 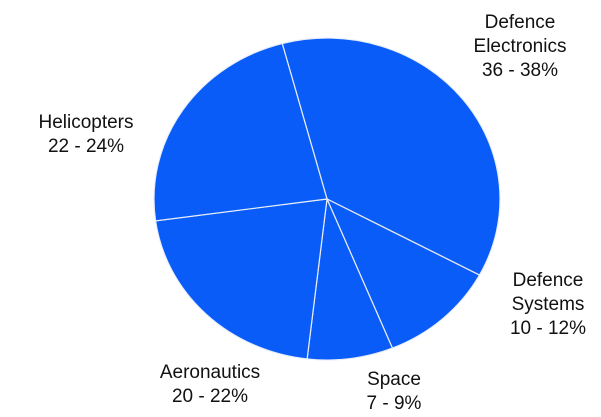 I want to click on pie-label-line: Space, so click(x=394, y=379).